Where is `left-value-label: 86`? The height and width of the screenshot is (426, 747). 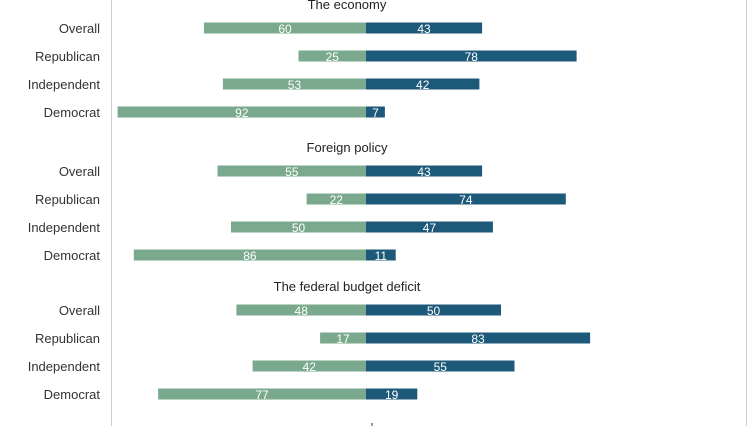
left-value-label: 86 is located at coordinates (250, 256).